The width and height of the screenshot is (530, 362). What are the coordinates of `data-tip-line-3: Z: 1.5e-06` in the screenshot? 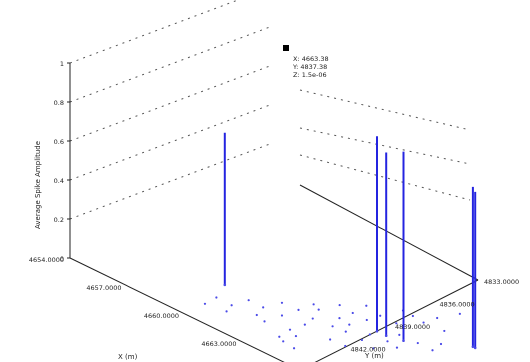 It's located at (310, 75).